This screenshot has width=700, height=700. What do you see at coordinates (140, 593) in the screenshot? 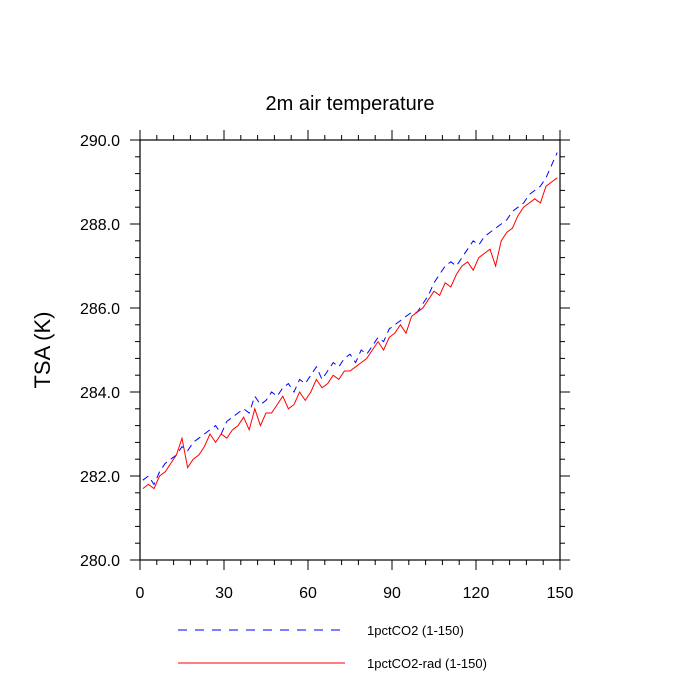
I see `x-tick-label: 0` at bounding box center [140, 593].